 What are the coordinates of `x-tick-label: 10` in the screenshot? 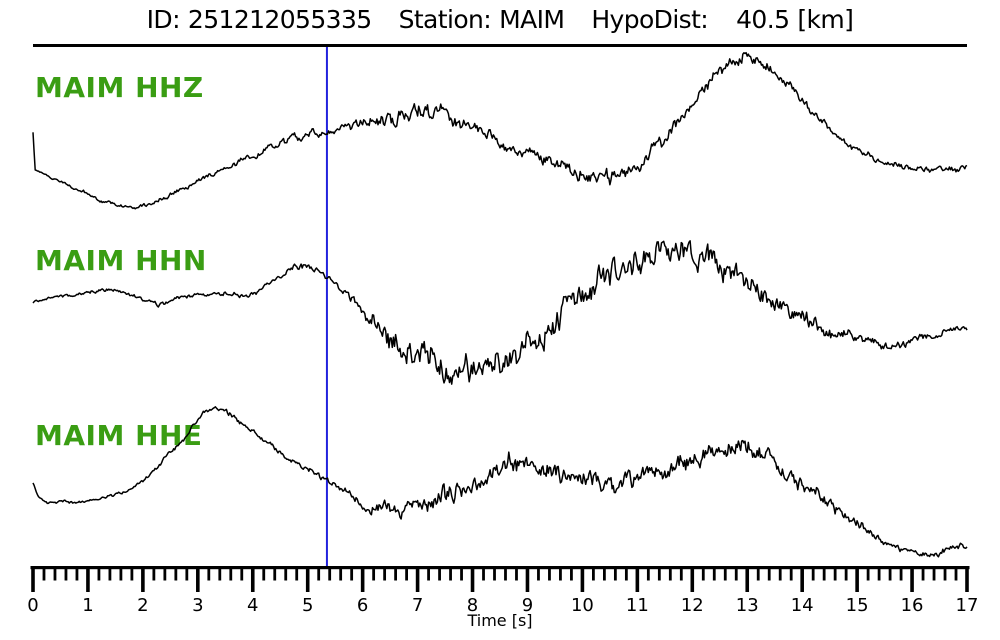 It's located at (582, 605).